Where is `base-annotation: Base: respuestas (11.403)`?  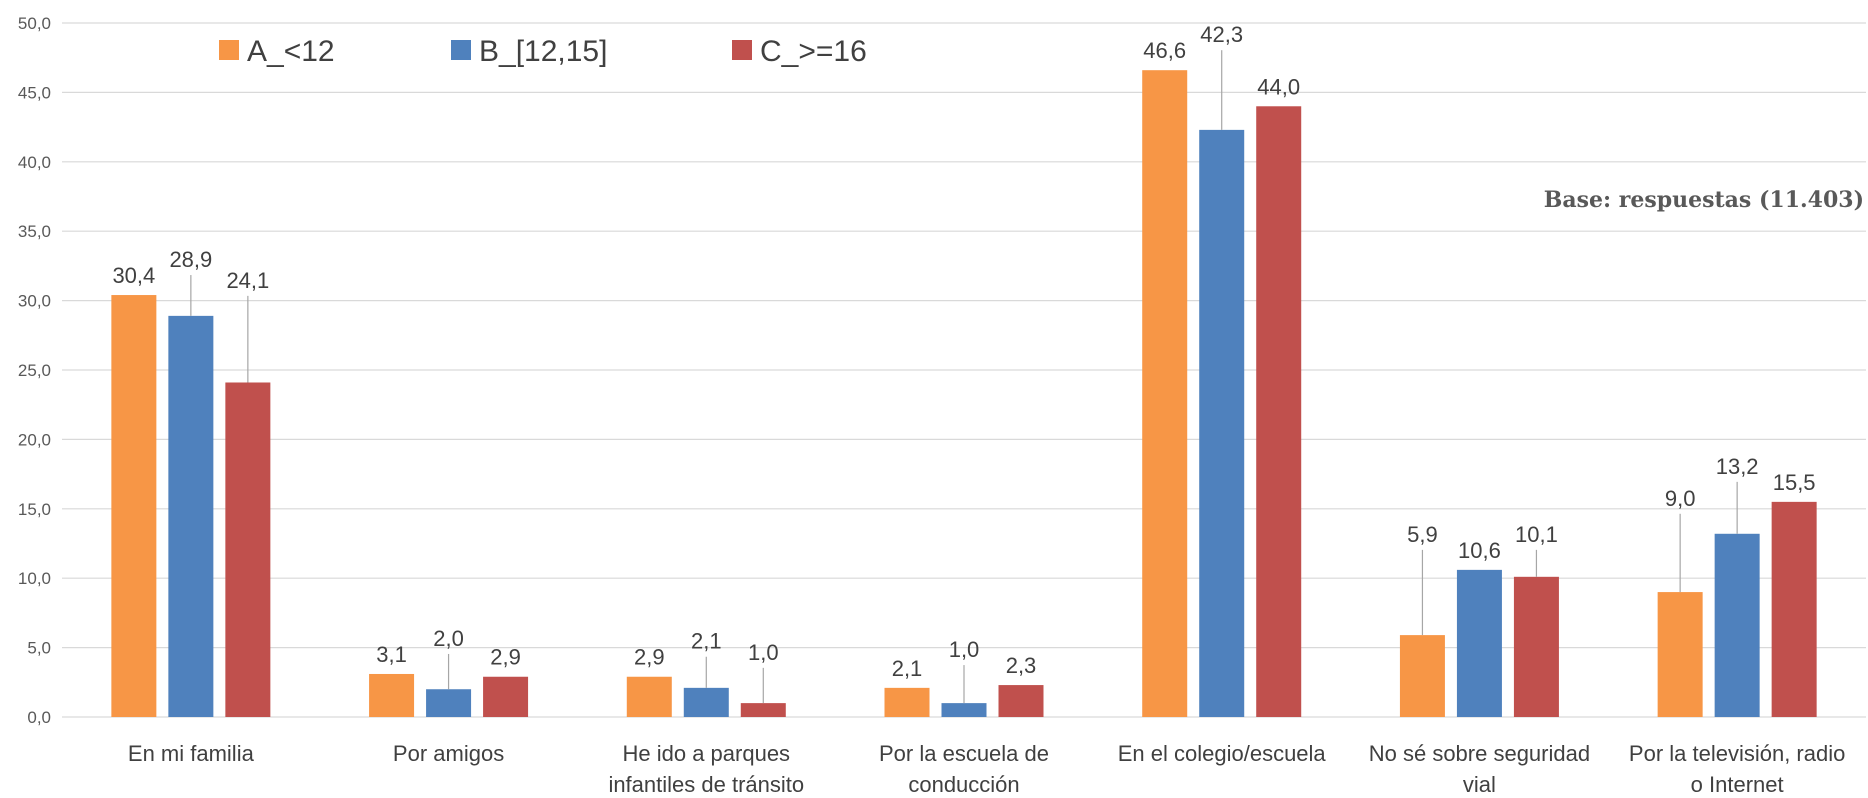 base-annotation: Base: respuestas (11.403) is located at coordinates (1704, 200).